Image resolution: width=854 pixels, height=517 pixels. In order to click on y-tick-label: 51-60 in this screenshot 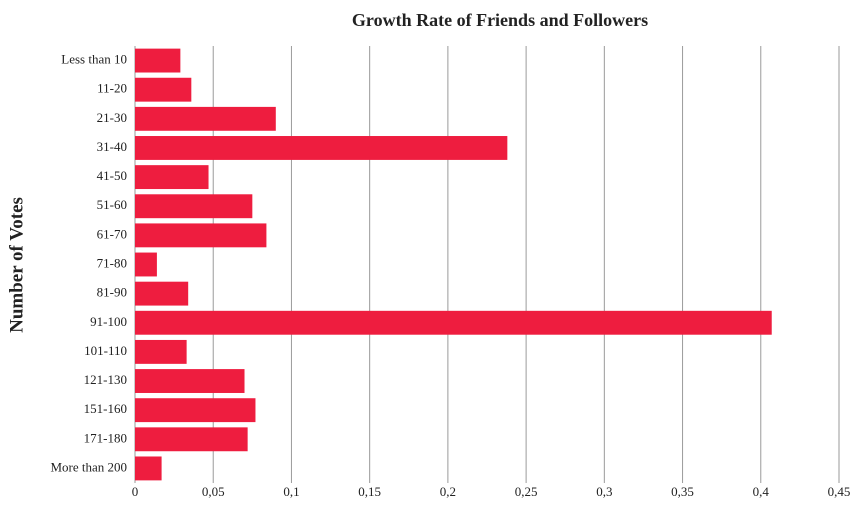, I will do `click(112, 204)`.